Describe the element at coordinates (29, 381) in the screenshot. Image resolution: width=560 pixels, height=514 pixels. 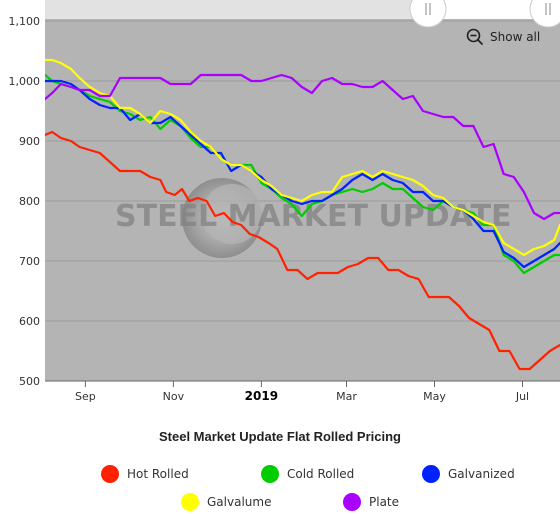
I see `y-tick-label: 500` at that location.